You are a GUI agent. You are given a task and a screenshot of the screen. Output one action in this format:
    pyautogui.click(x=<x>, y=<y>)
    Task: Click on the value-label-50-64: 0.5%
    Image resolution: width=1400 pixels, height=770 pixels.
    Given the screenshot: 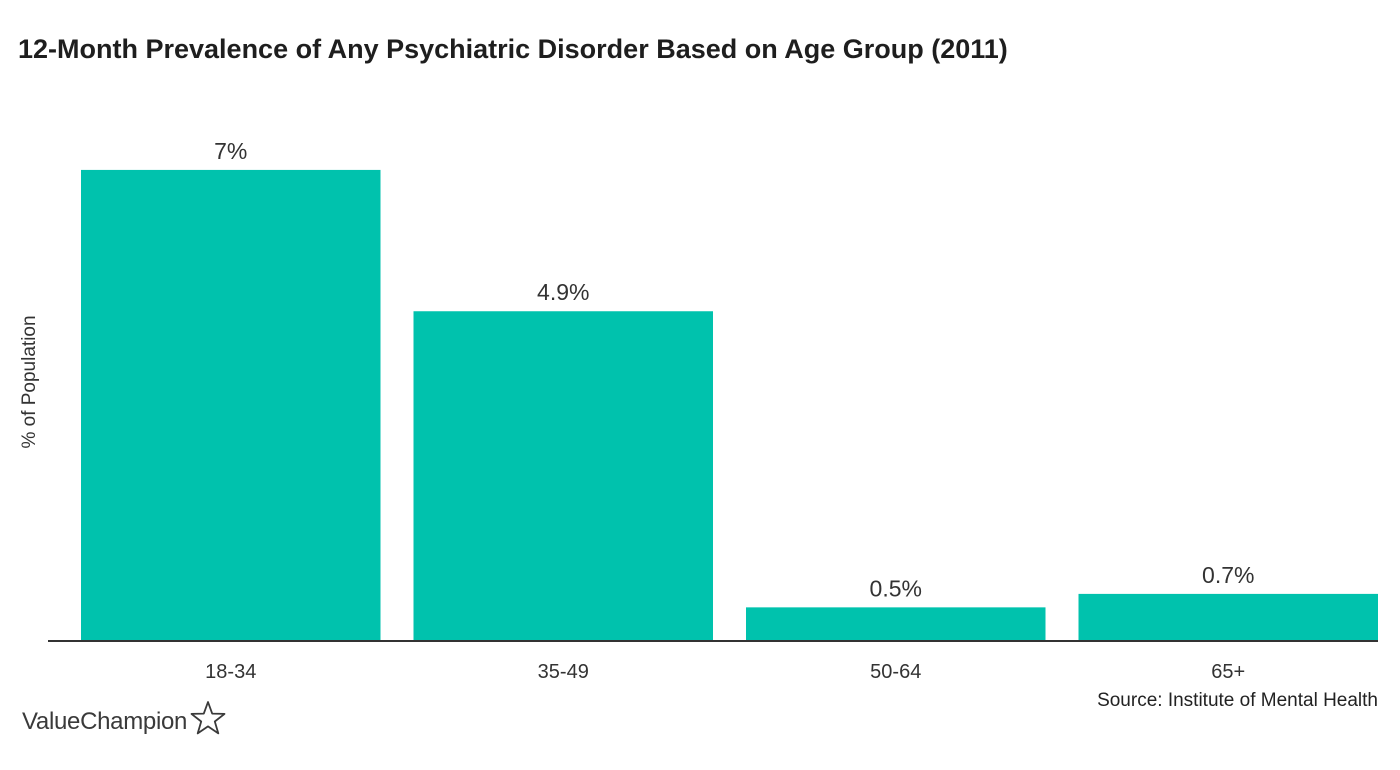 What is the action you would take?
    pyautogui.click(x=896, y=588)
    